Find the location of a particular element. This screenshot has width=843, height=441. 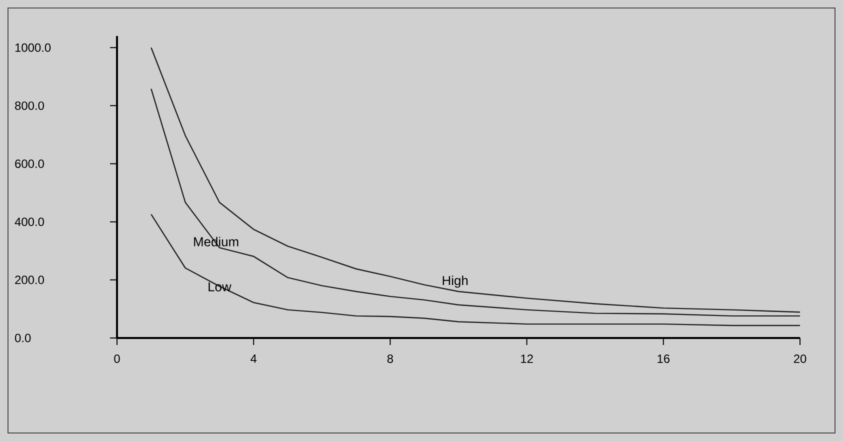

x-tick-label: 0 is located at coordinates (117, 358).